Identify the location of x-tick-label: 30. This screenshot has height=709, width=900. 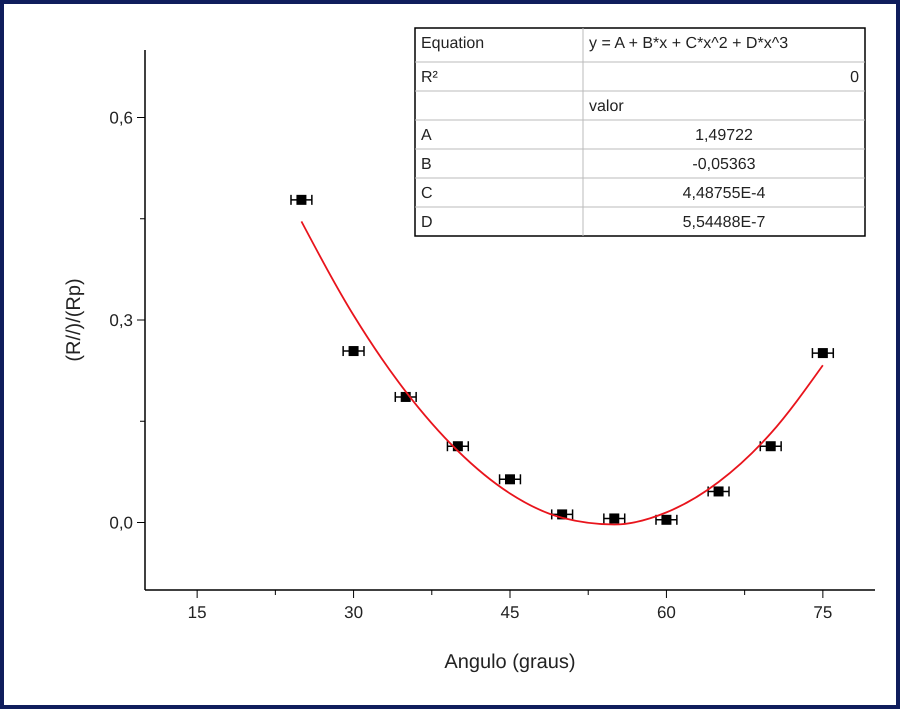
(354, 612).